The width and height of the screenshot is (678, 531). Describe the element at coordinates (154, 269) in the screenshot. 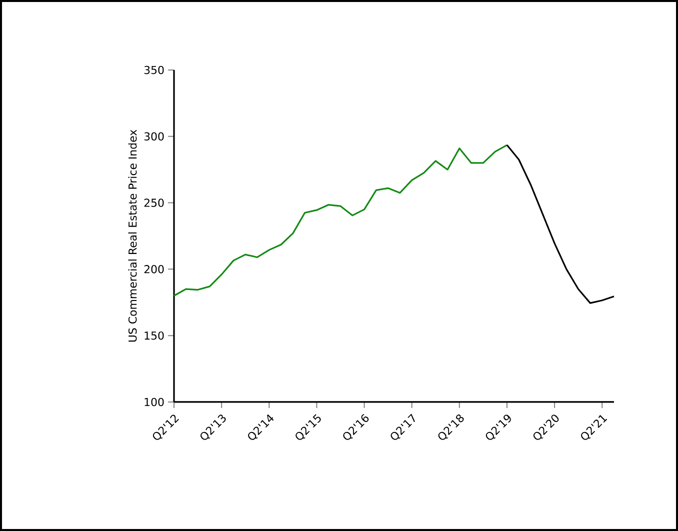

I see `y-tick-label: 200` at that location.